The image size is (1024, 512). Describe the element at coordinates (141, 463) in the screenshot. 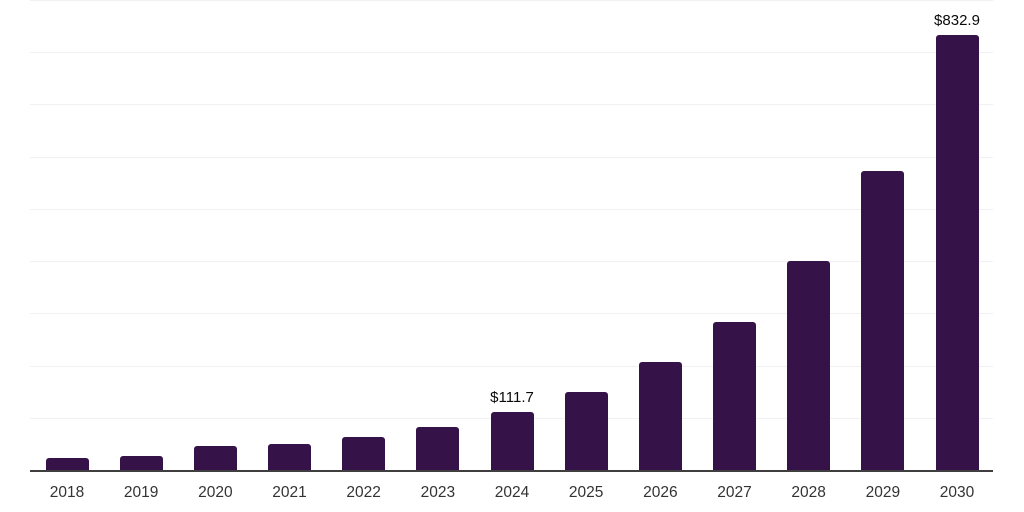

I see `bar-2019` at that location.